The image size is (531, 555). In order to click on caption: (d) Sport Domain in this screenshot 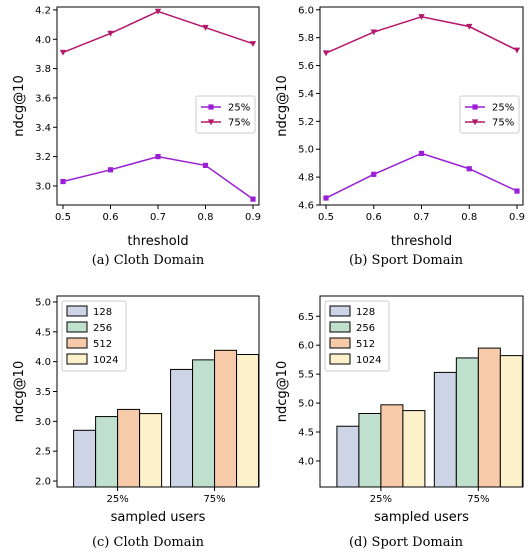, I will do `click(406, 542)`.